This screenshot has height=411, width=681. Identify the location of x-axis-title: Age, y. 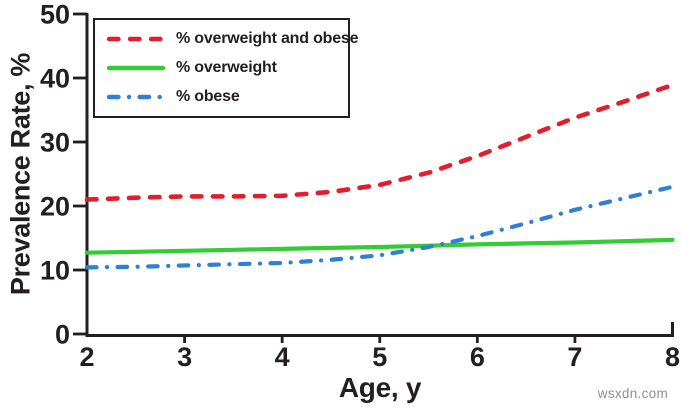
(380, 387).